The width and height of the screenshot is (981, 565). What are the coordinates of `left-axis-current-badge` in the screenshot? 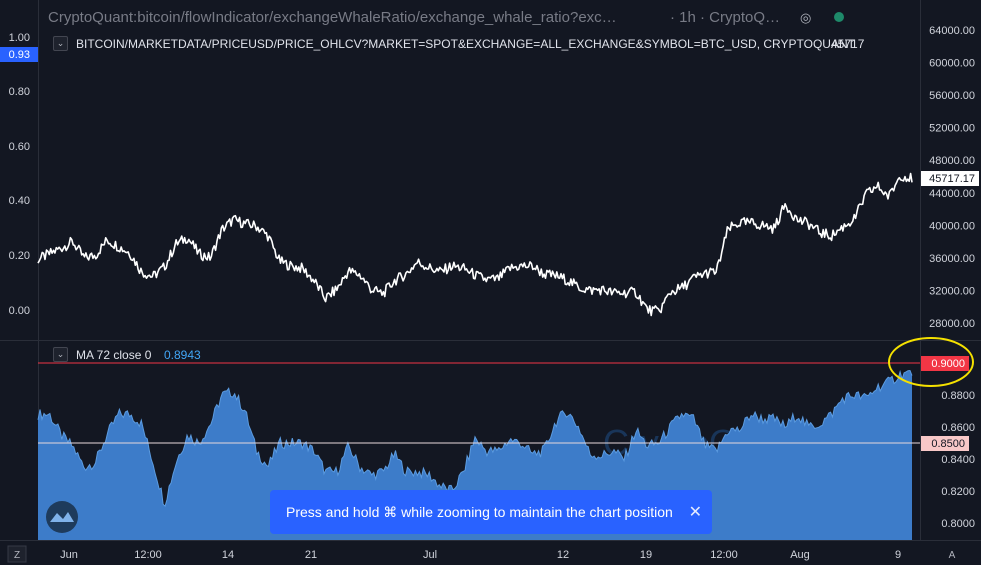 It's located at (19, 54).